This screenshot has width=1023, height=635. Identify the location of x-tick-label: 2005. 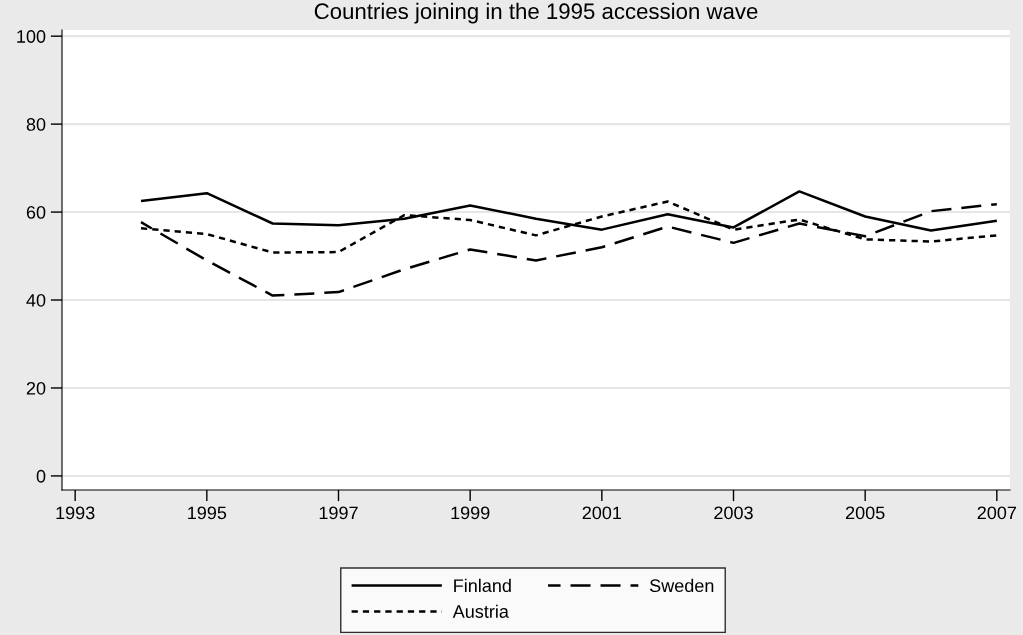
(865, 513).